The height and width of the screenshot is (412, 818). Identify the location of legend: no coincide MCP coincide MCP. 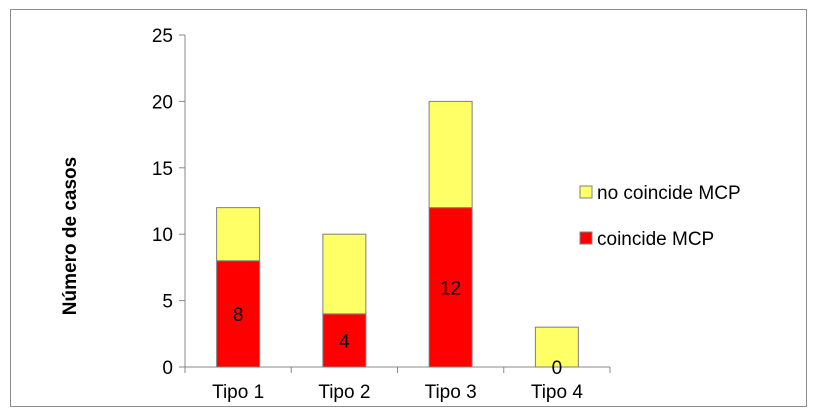
(660, 216).